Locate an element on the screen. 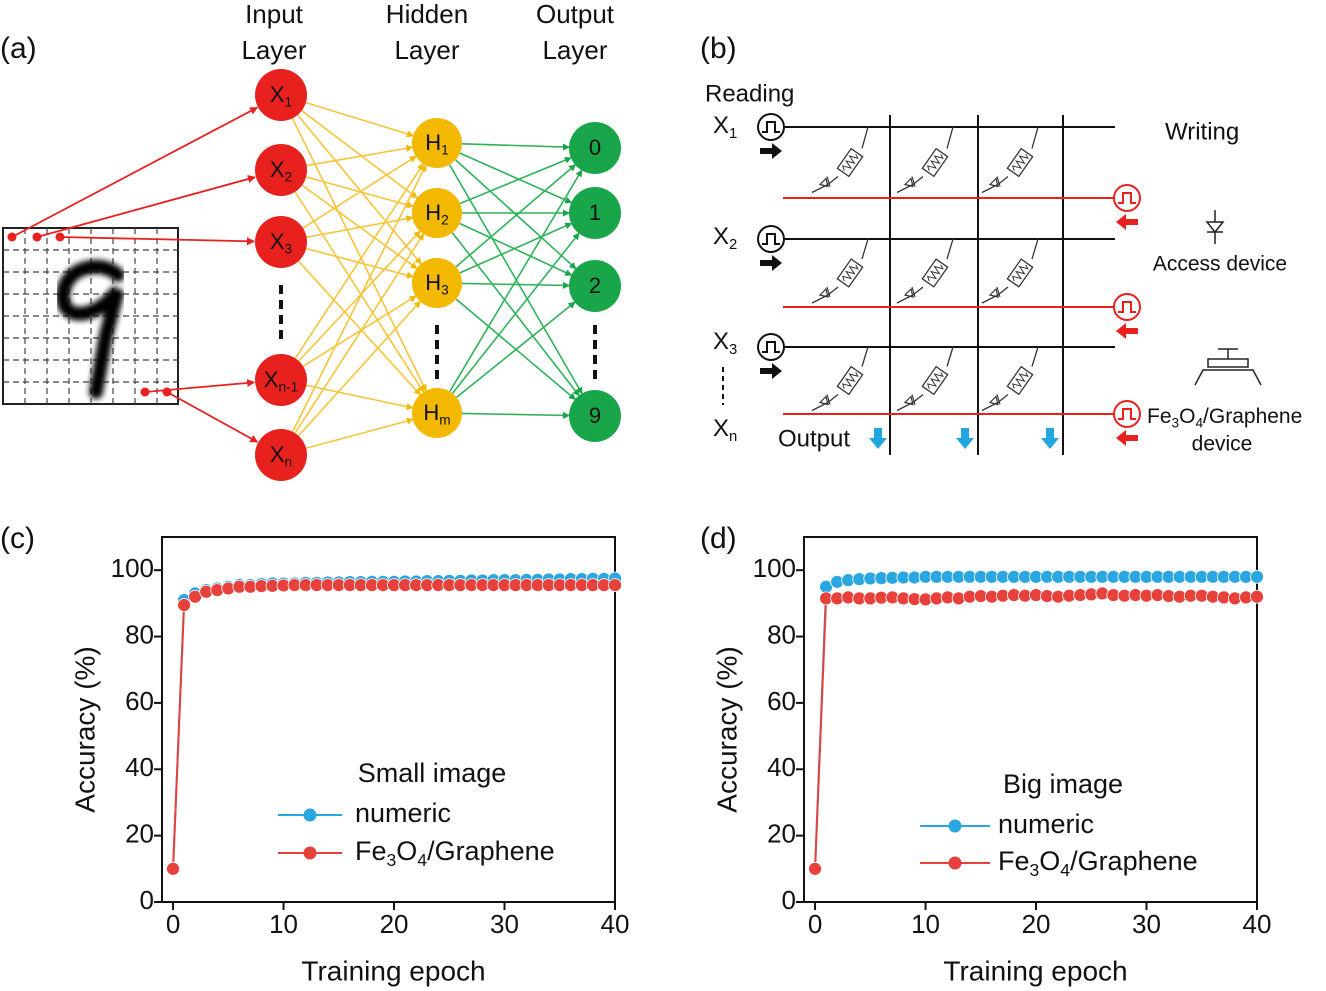  reading-label: Reading is located at coordinates (749, 93).